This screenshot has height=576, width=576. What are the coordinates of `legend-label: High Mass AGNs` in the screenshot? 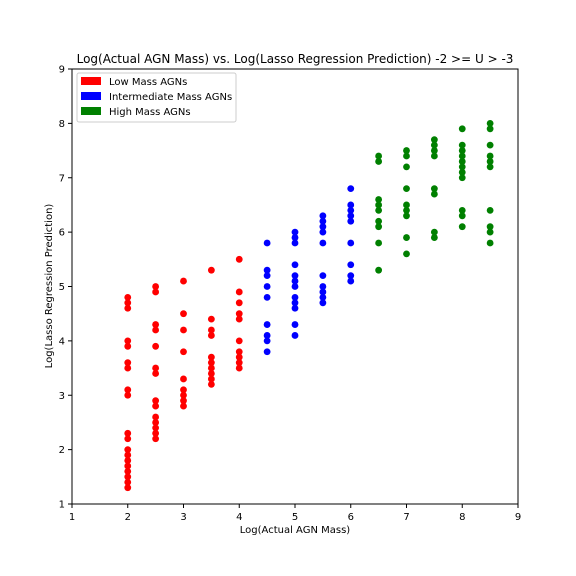 It's located at (150, 112).